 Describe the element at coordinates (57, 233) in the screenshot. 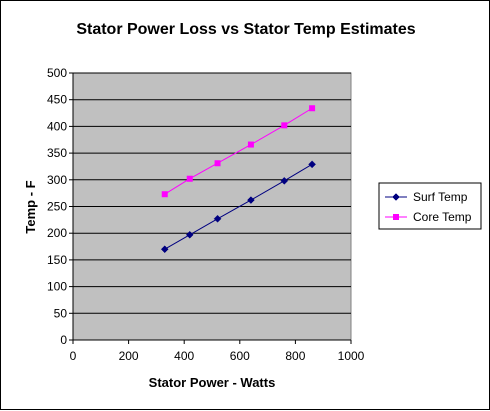

I see `y-tick-label: 200` at that location.